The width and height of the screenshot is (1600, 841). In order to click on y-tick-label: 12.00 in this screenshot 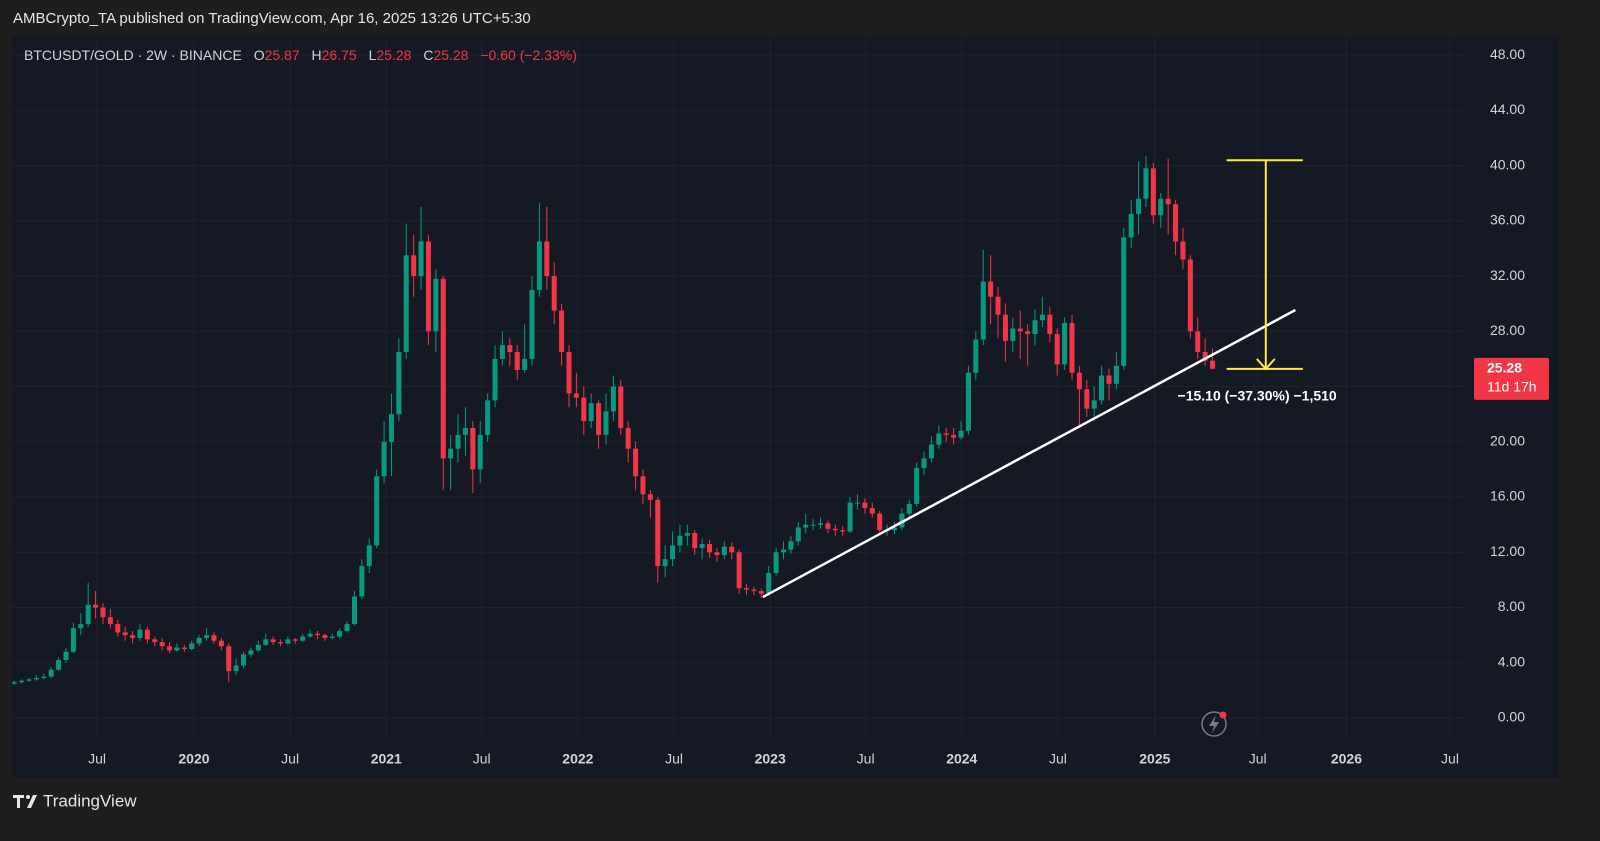, I will do `click(1507, 551)`.